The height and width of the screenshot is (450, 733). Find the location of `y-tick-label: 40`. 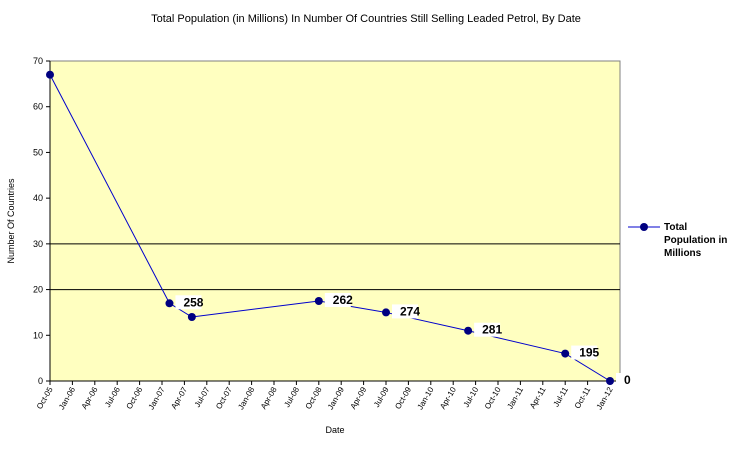

y-tick-label: 40 is located at coordinates (38, 198).